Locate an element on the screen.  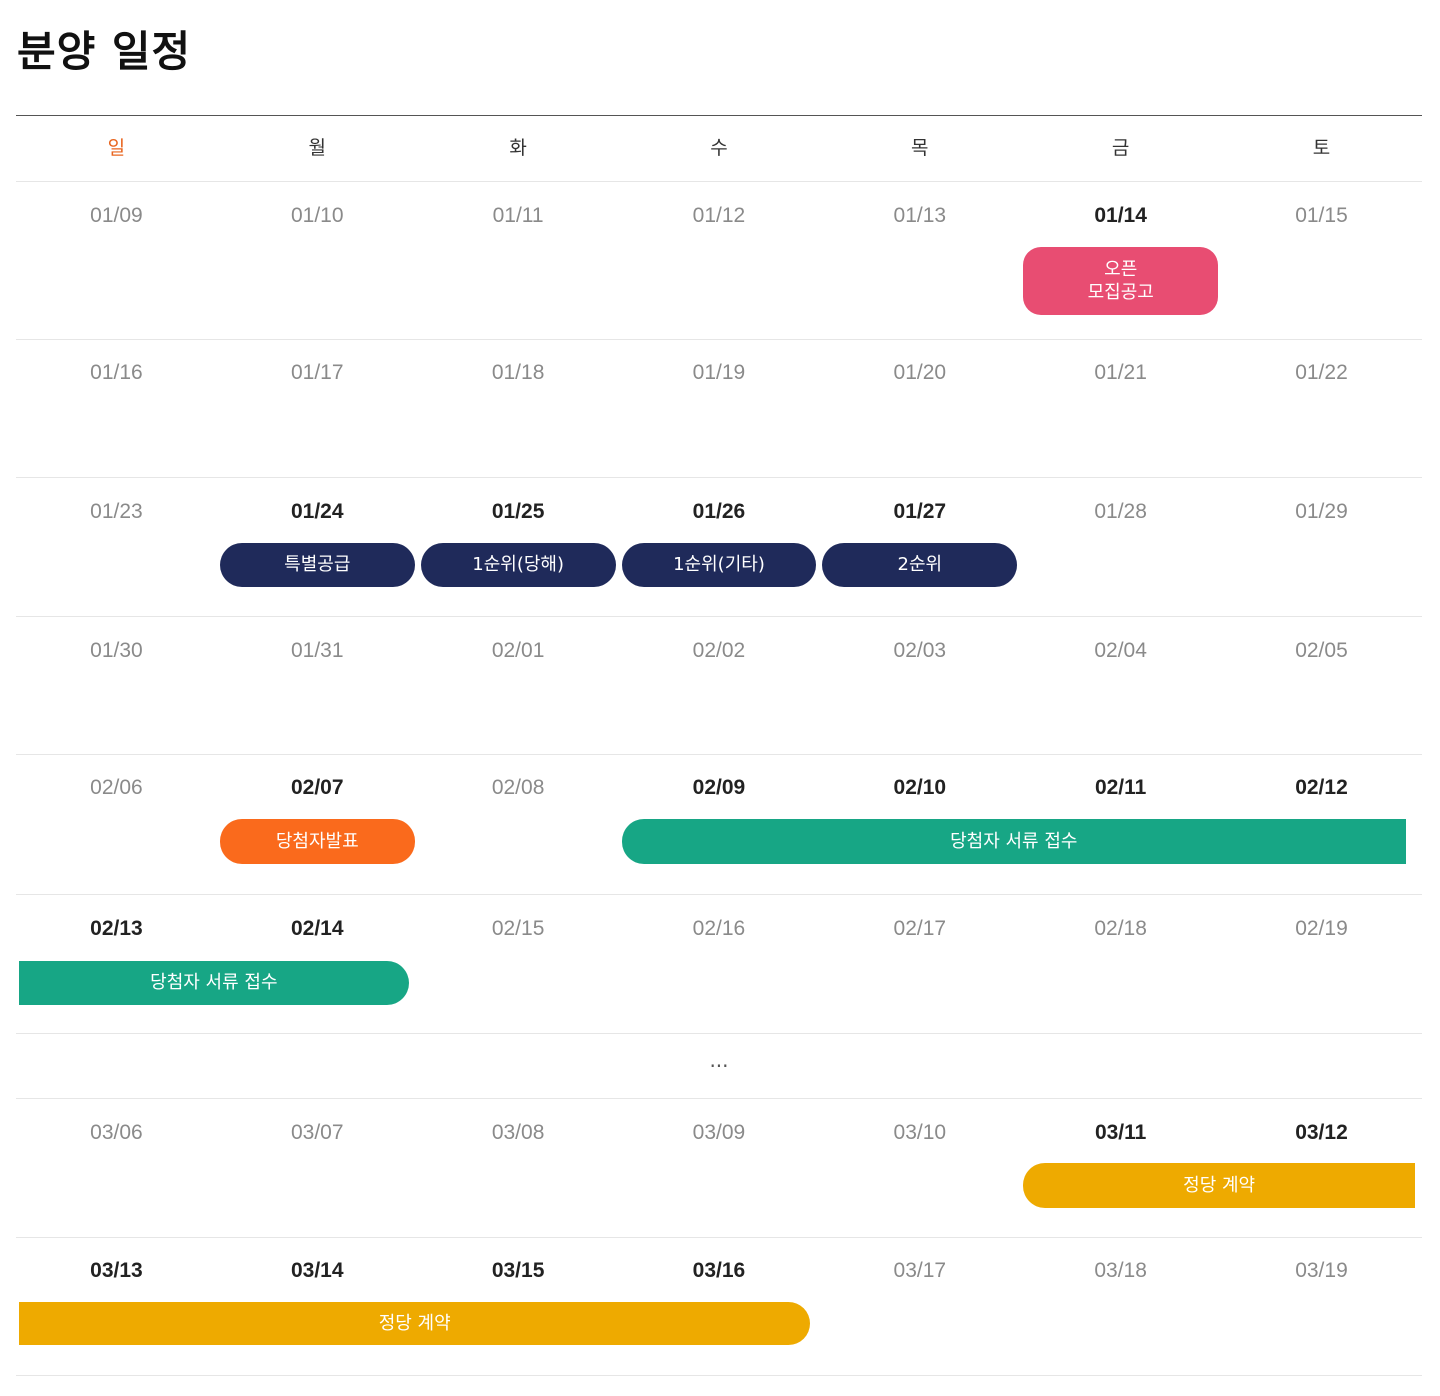
date-cell: 02/14 is located at coordinates (317, 928).